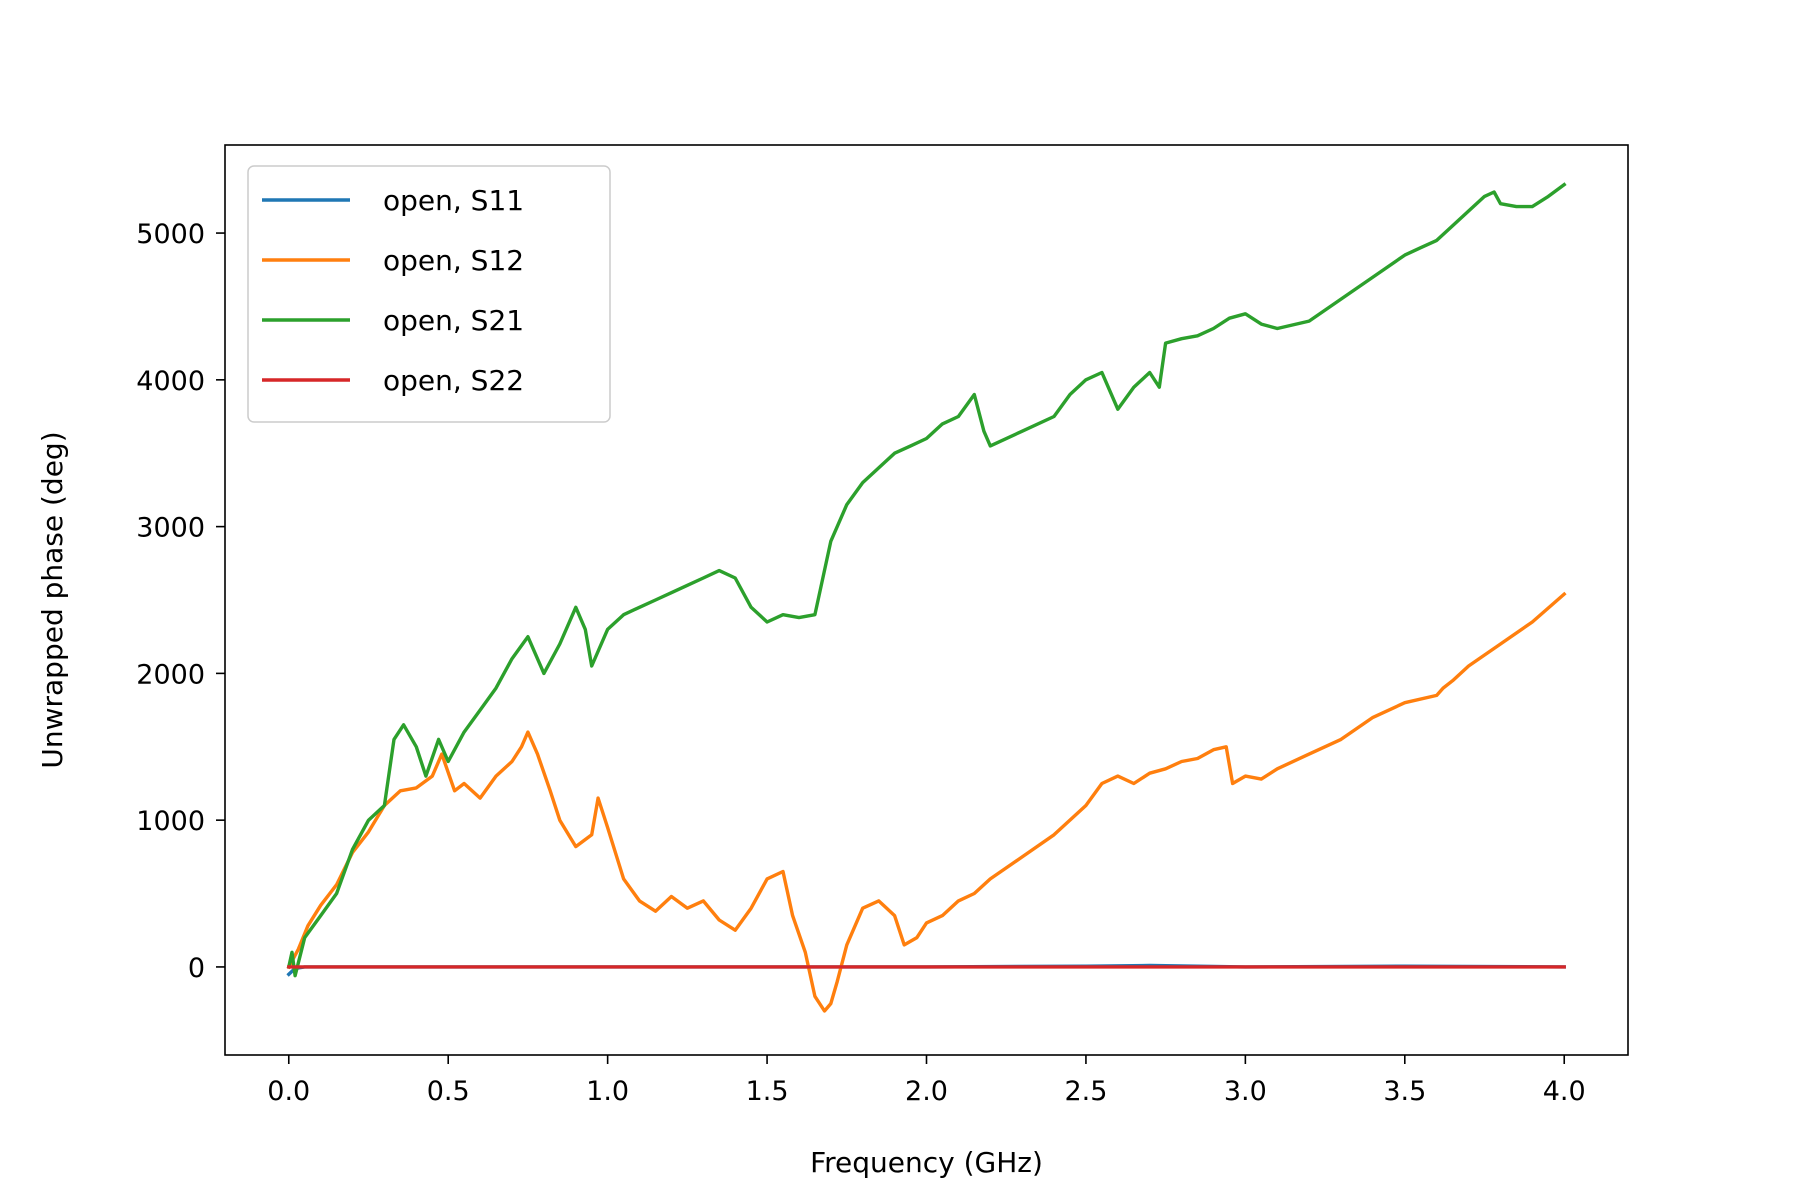 This screenshot has width=1800, height=1204. Describe the element at coordinates (288, 1091) in the screenshot. I see `x-tick-label: 0.0` at that location.